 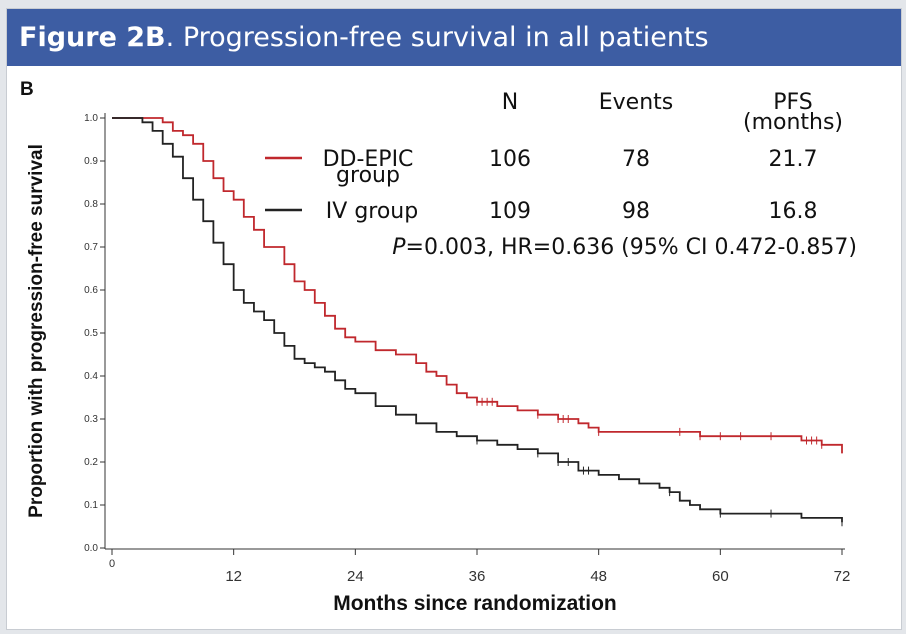 What do you see at coordinates (91, 548) in the screenshot?
I see `y-tick-label: 0.0` at bounding box center [91, 548].